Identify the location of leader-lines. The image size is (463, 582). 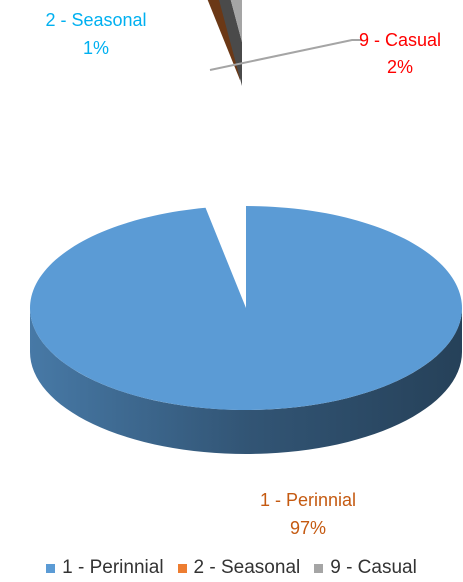
(285, 55).